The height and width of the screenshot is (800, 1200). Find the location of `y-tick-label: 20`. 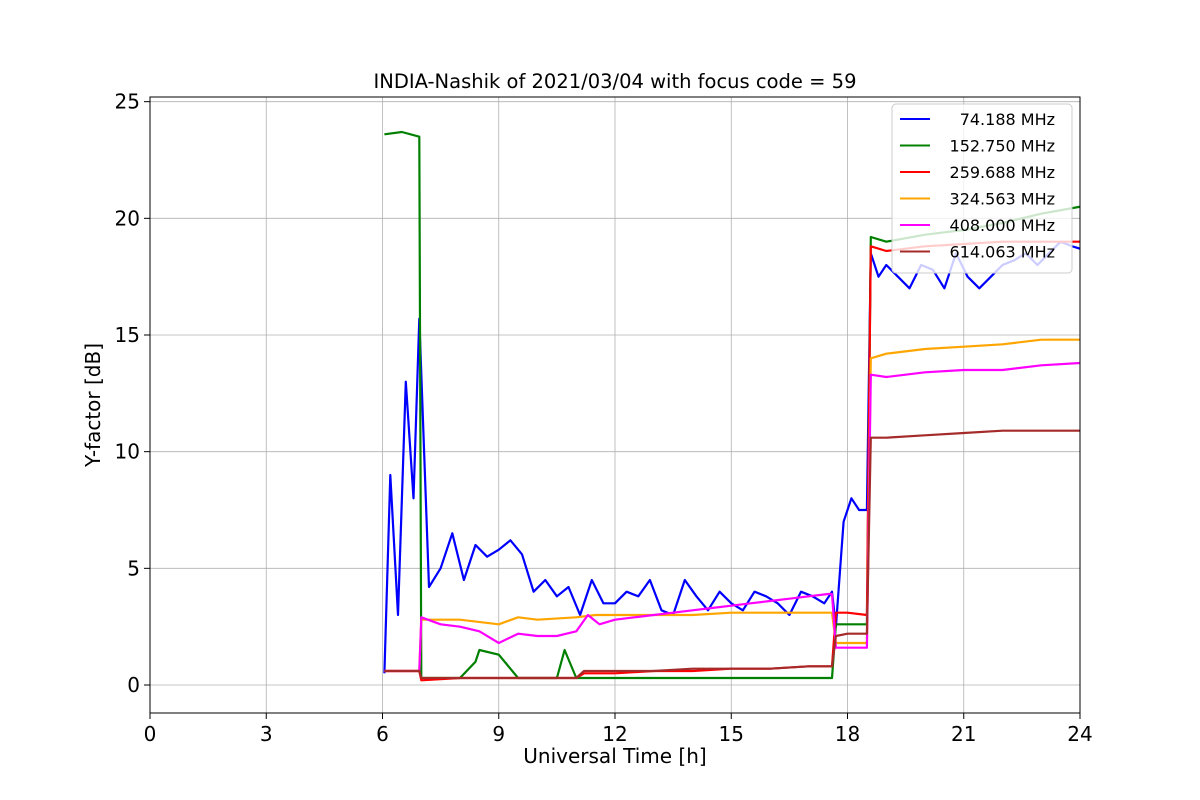

y-tick-label: 20 is located at coordinates (127, 218).